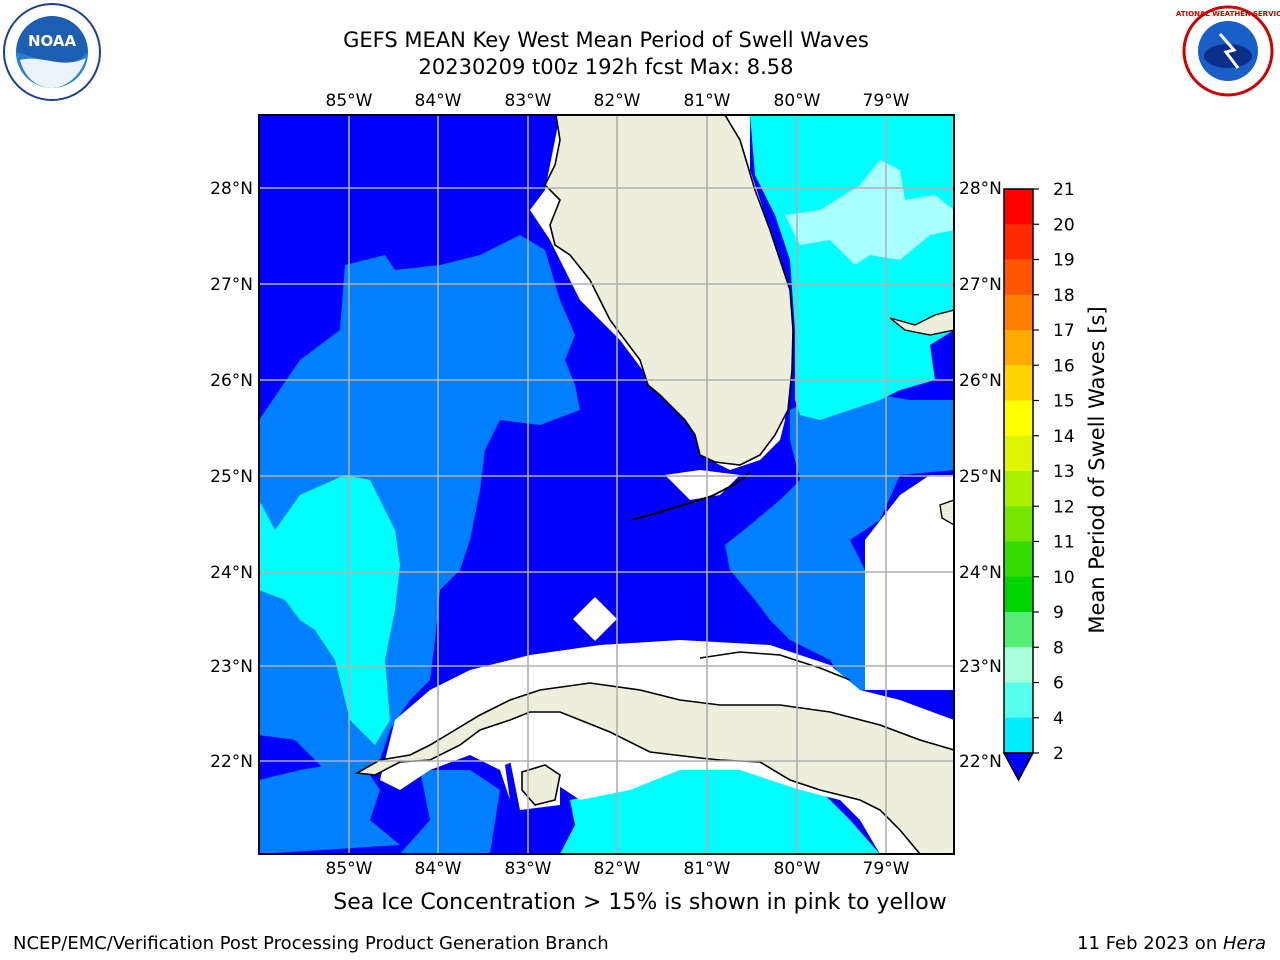  Describe the element at coordinates (541, 785) in the screenshot. I see `isle-of-youth` at that location.